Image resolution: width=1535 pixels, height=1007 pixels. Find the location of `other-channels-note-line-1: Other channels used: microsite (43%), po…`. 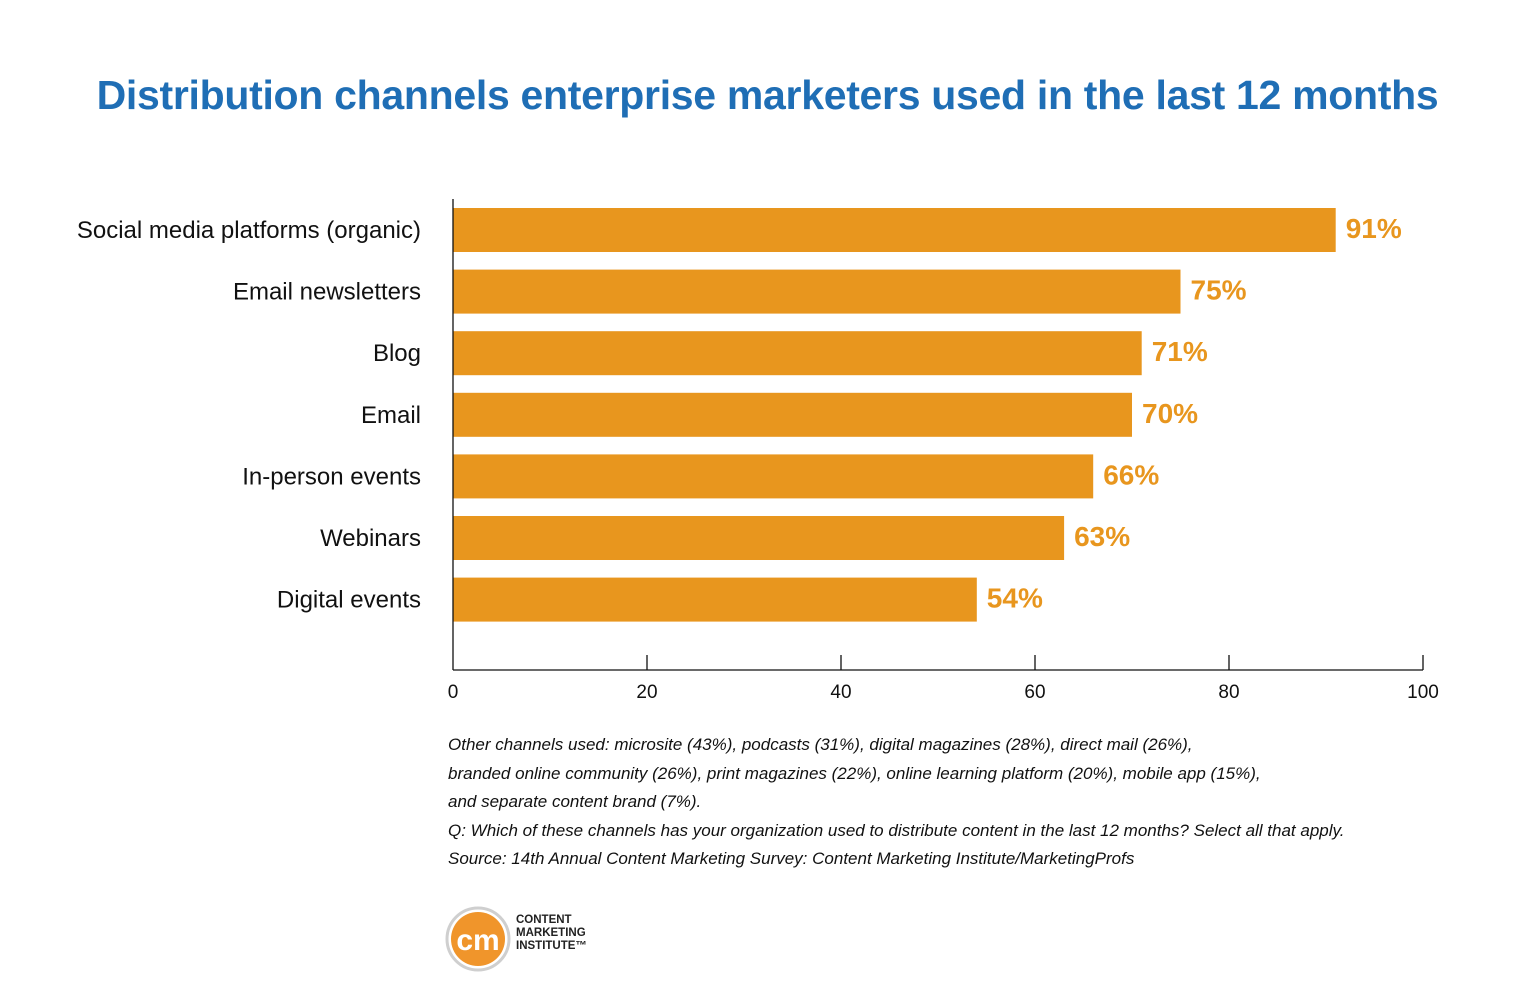

other-channels-note-line-1: Other channels used: microsite (43%), po… is located at coordinates (820, 744).